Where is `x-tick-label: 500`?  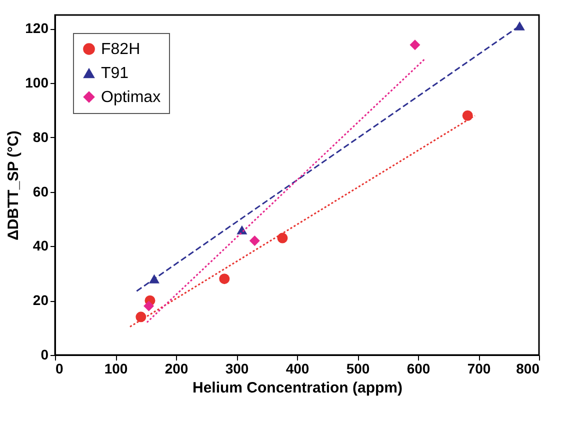 x-tick-label: 500 is located at coordinates (358, 368).